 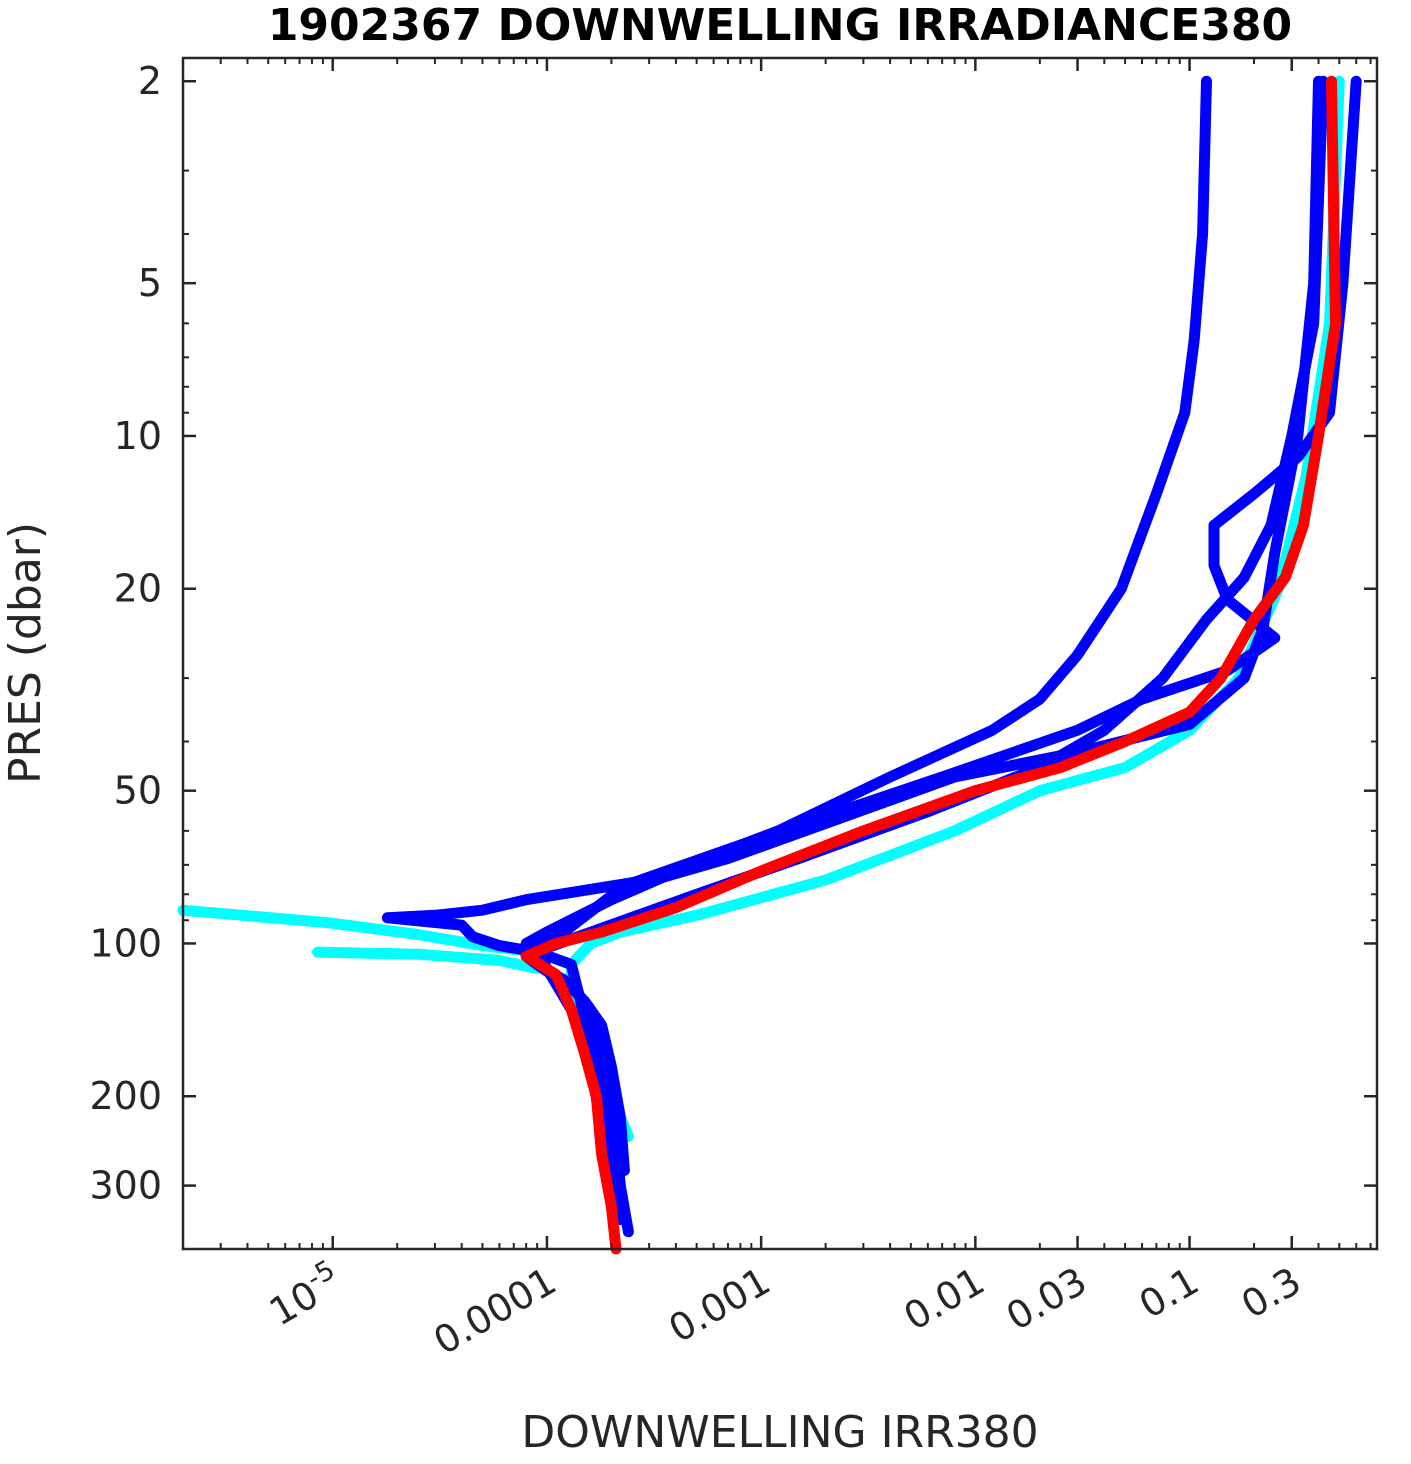 I want to click on y-tick-label: 10, so click(x=138, y=436).